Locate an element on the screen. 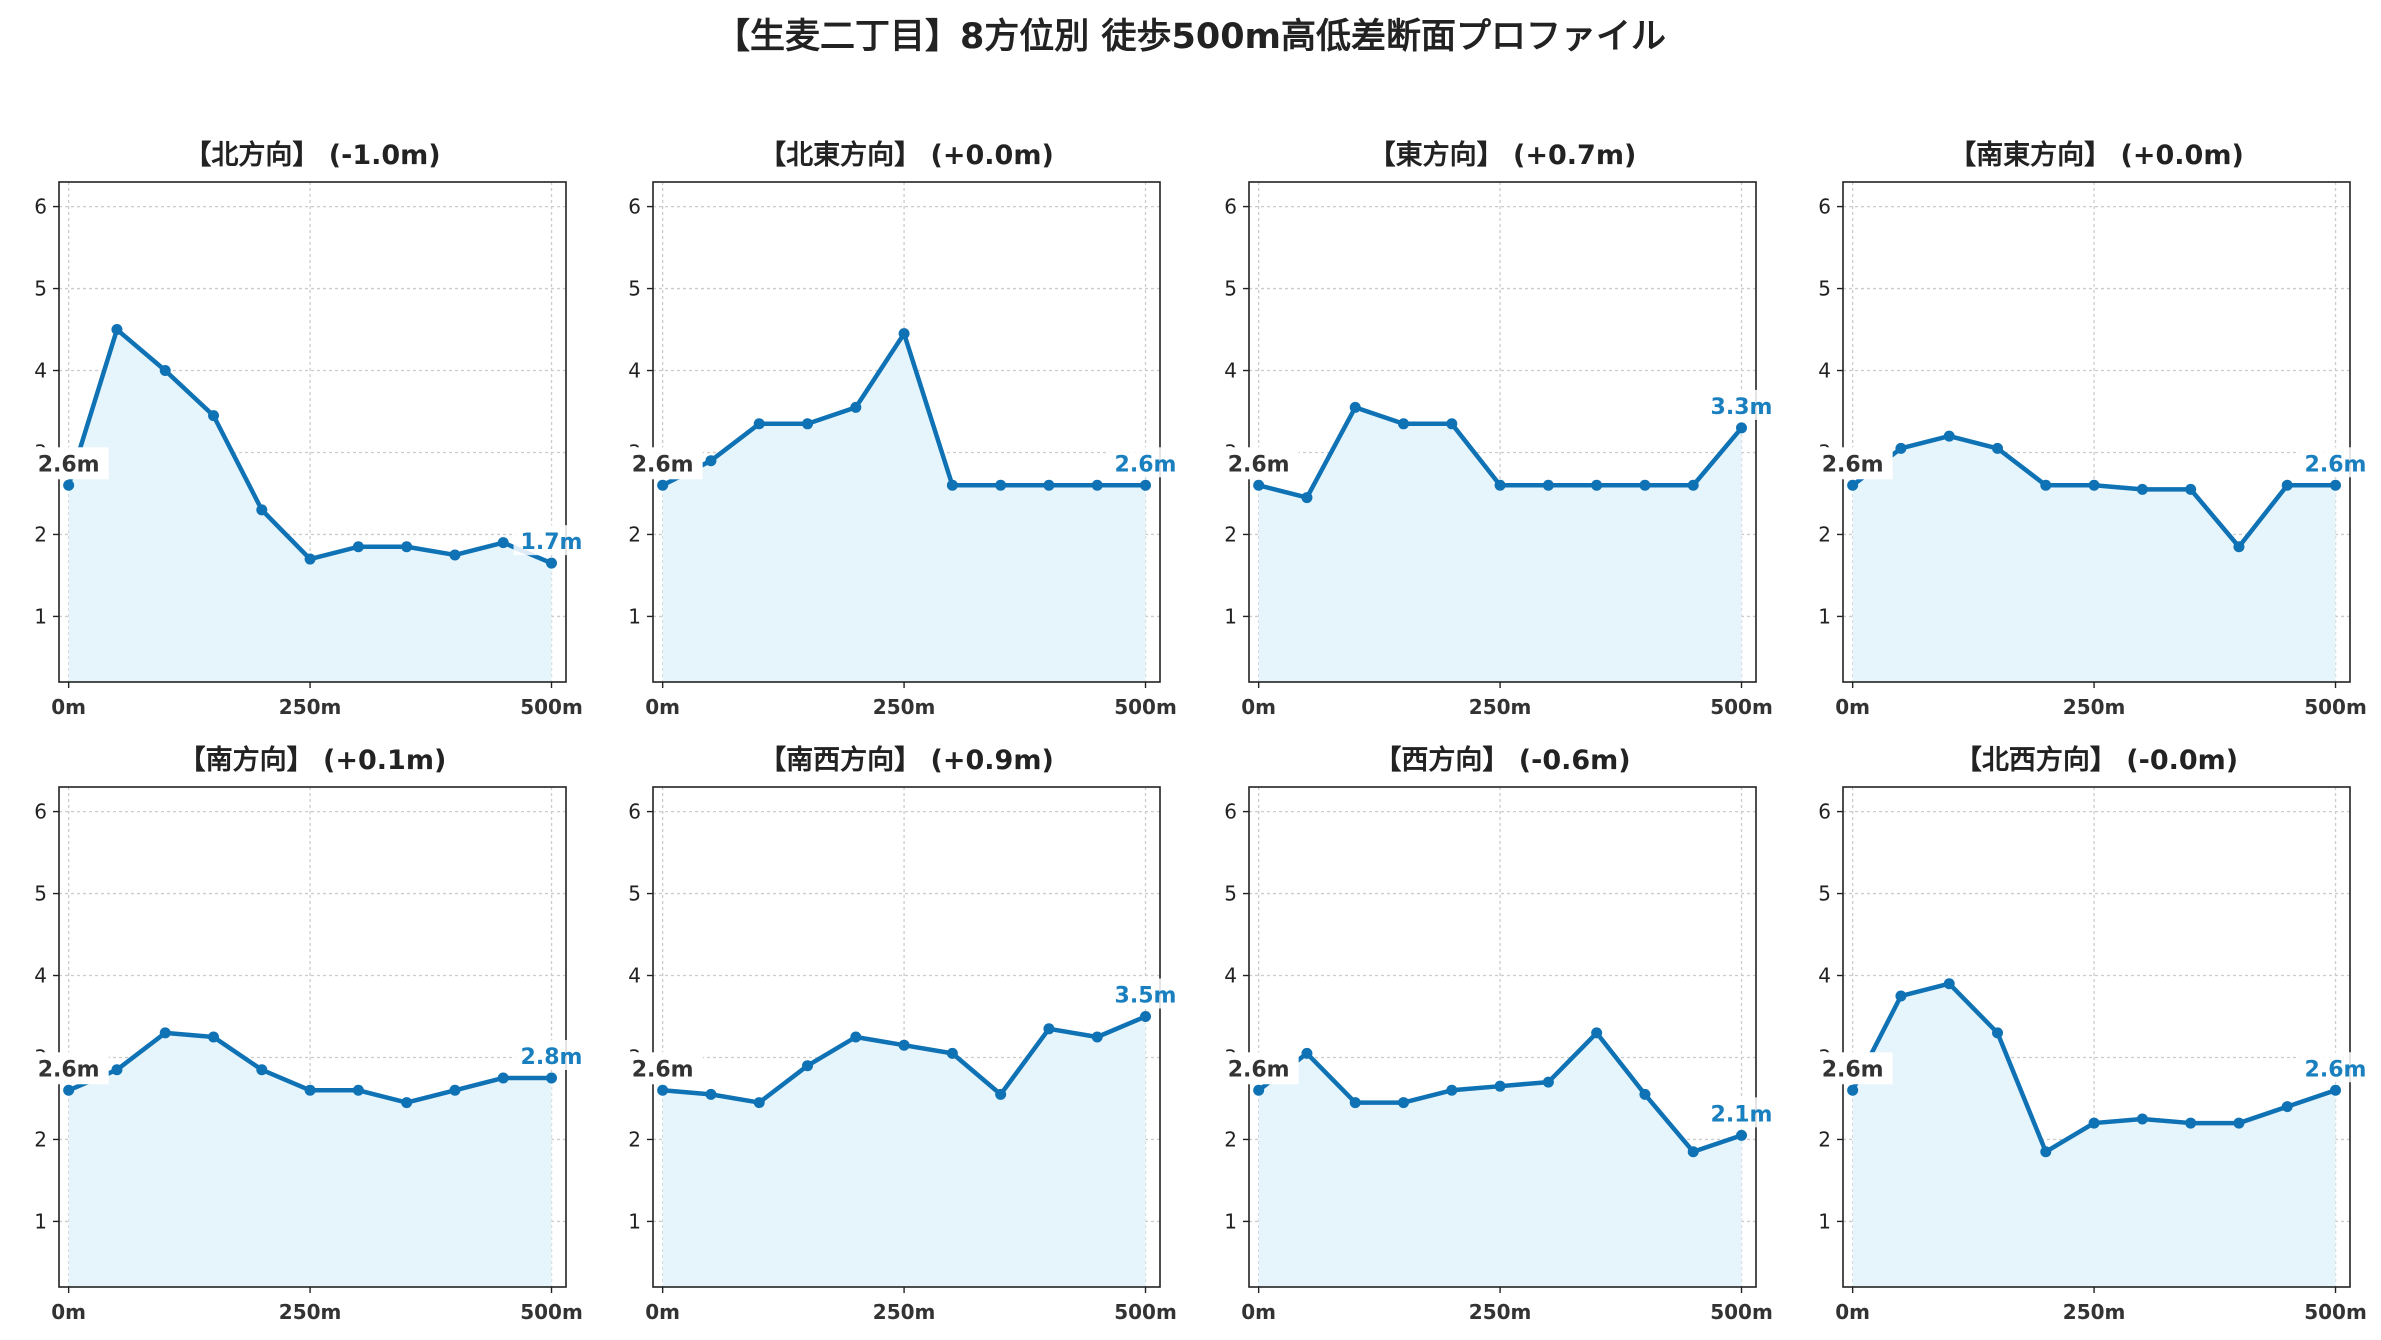 The width and height of the screenshot is (2381, 1340). start-label: 2.6m is located at coordinates (1853, 464).